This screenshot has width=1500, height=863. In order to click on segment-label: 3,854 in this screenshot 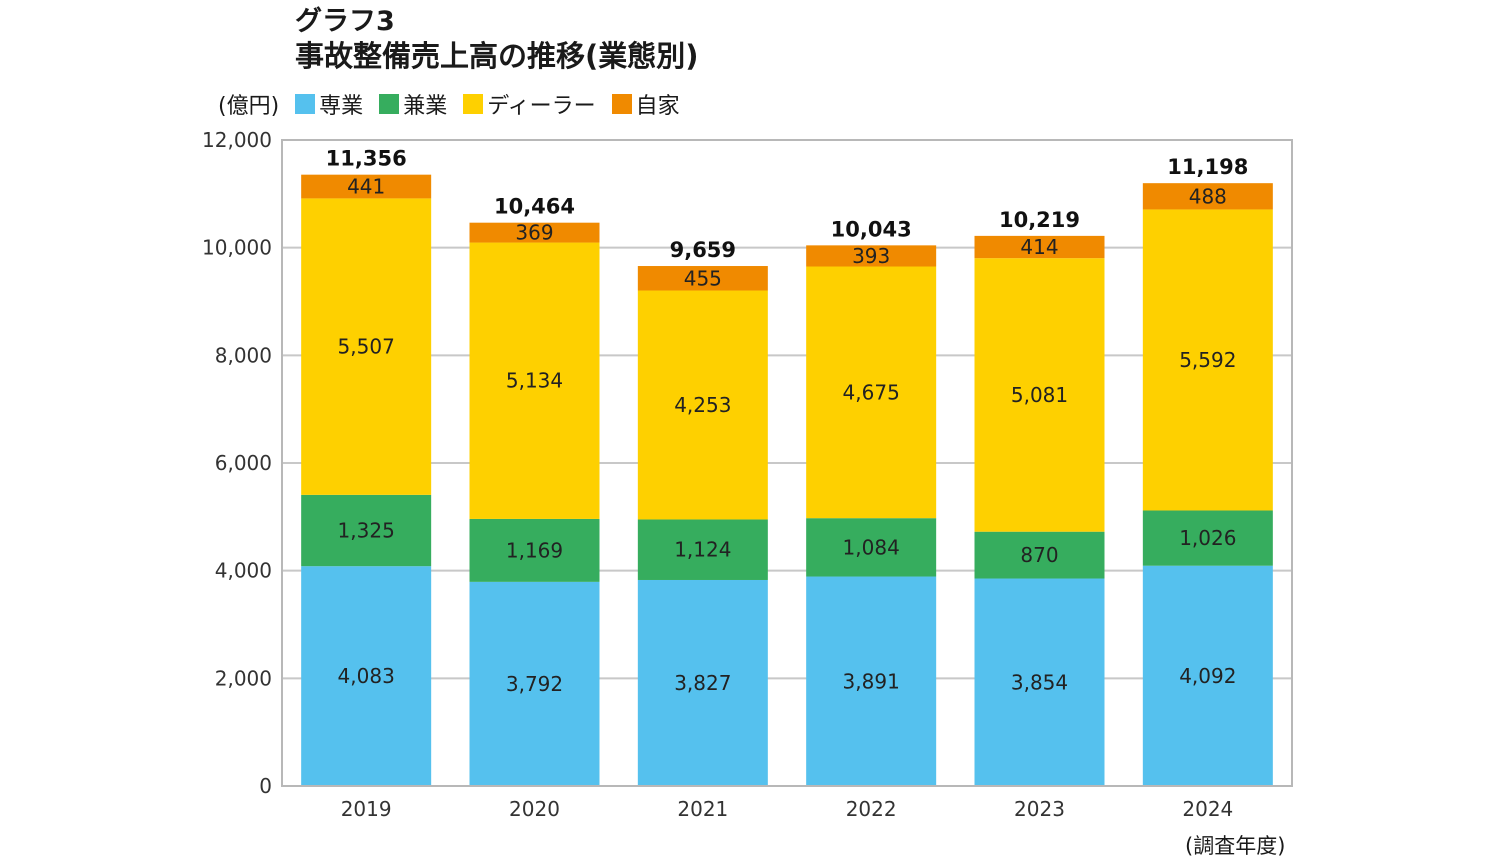, I will do `click(1039, 682)`.